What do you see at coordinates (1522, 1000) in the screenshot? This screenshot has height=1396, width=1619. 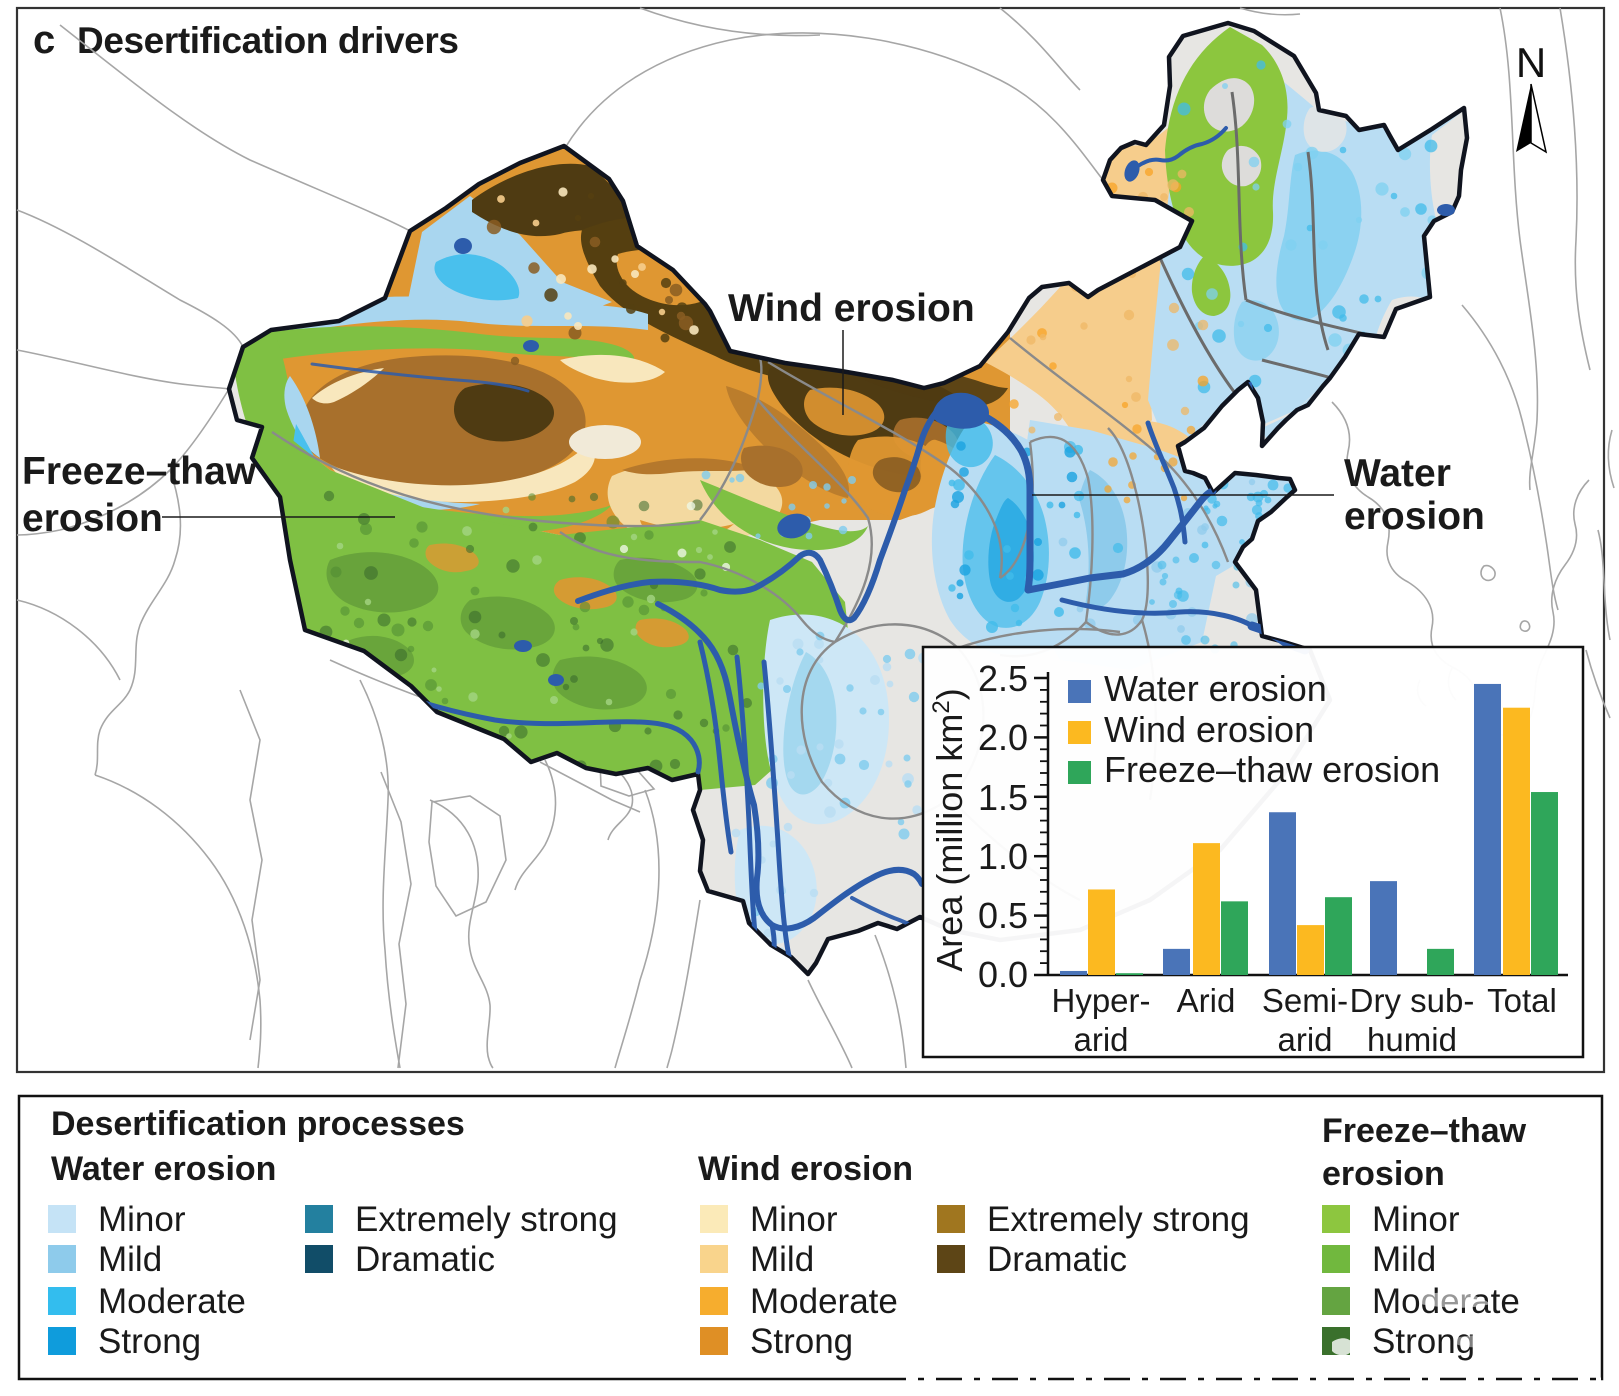 I see `svg-text: Total` at bounding box center [1522, 1000].